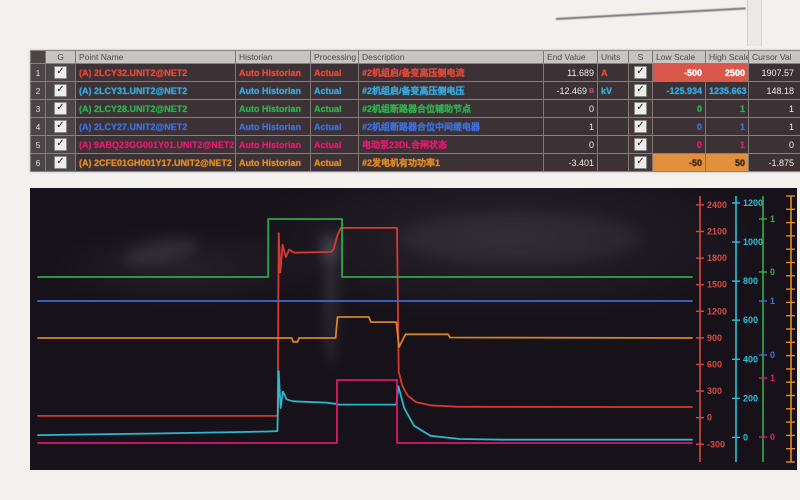  Describe the element at coordinates (571, 57) in the screenshot. I see `col-header-end-value: End Value` at that location.